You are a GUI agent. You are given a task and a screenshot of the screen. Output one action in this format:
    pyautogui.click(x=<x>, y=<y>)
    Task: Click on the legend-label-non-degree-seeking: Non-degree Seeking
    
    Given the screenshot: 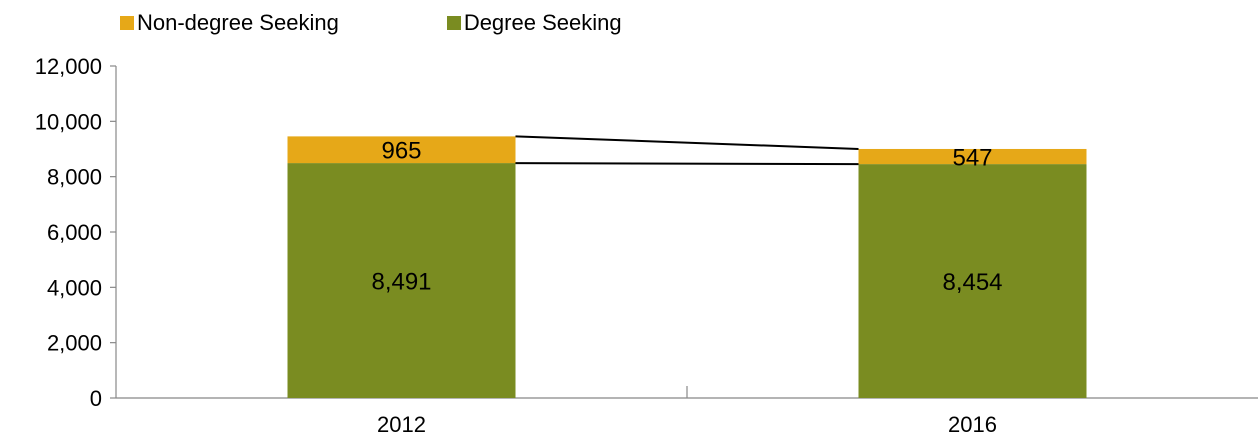 What is the action you would take?
    pyautogui.click(x=238, y=22)
    